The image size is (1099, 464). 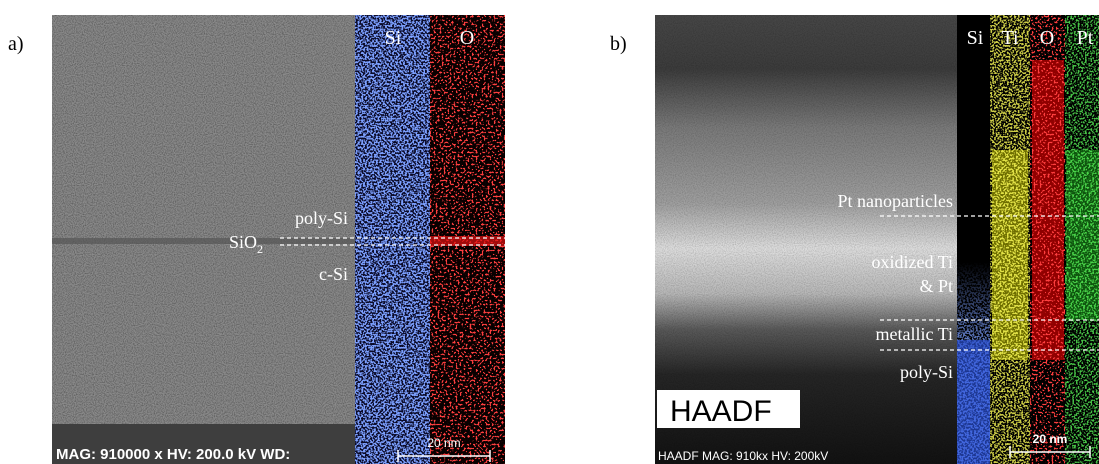 I want to click on mode-label: HAADF, so click(x=721, y=411).